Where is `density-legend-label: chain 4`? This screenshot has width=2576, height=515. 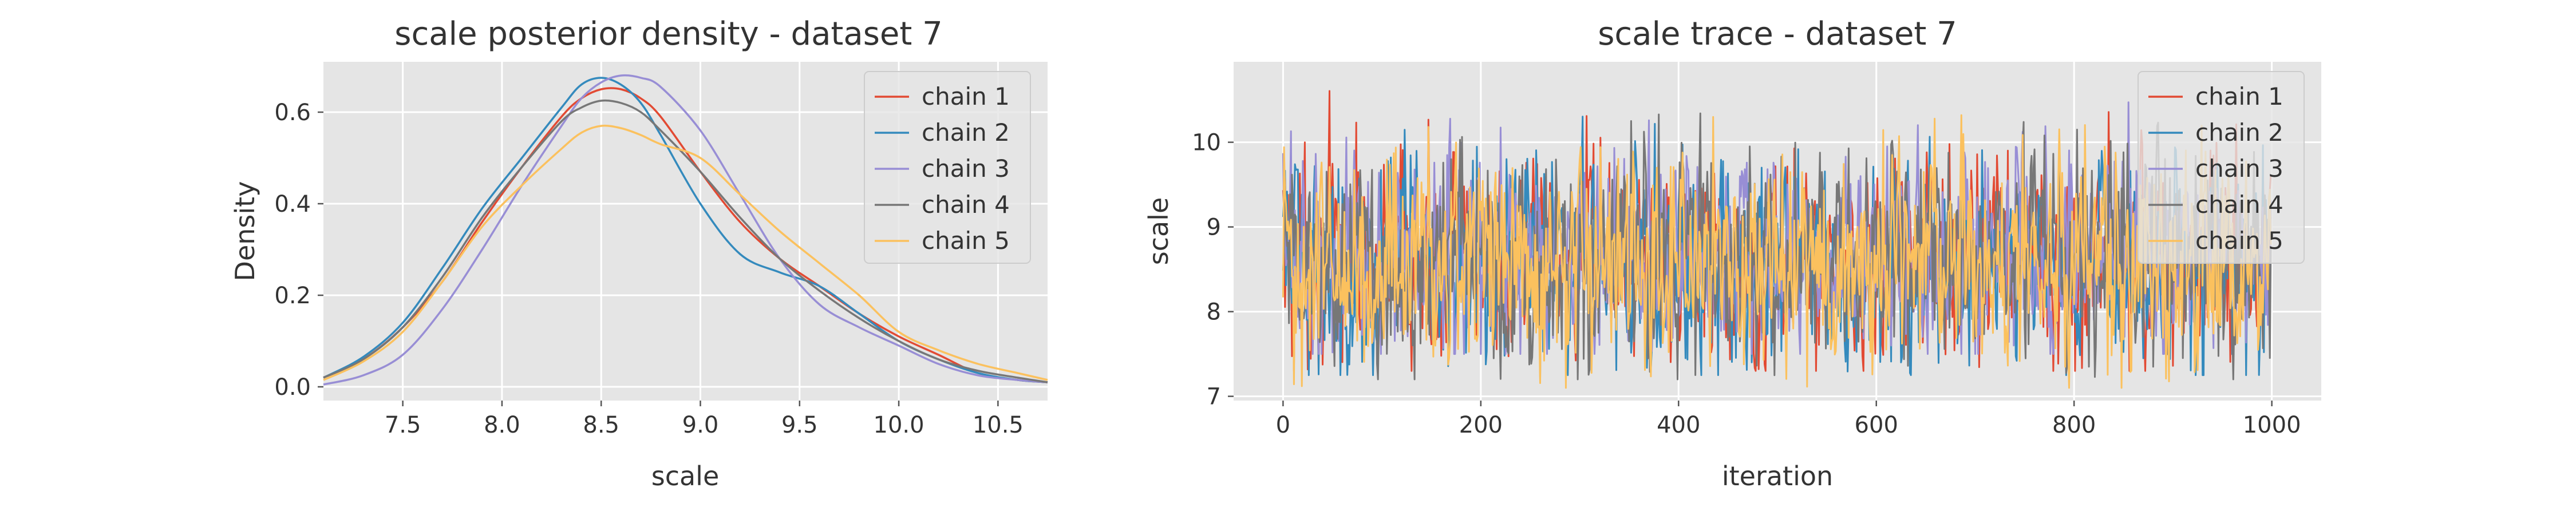
density-legend-label: chain 4 is located at coordinates (966, 205).